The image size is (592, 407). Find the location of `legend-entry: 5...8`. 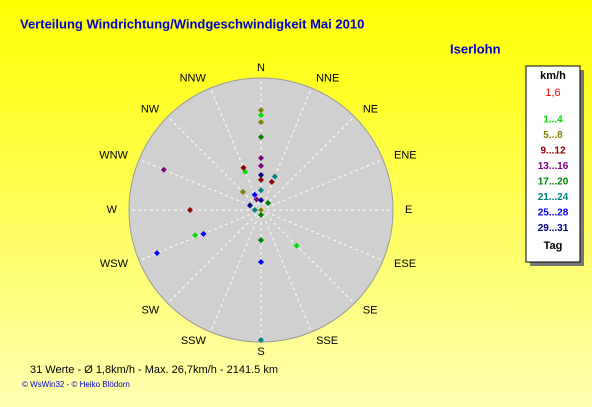

legend-entry: 5...8 is located at coordinates (553, 135).